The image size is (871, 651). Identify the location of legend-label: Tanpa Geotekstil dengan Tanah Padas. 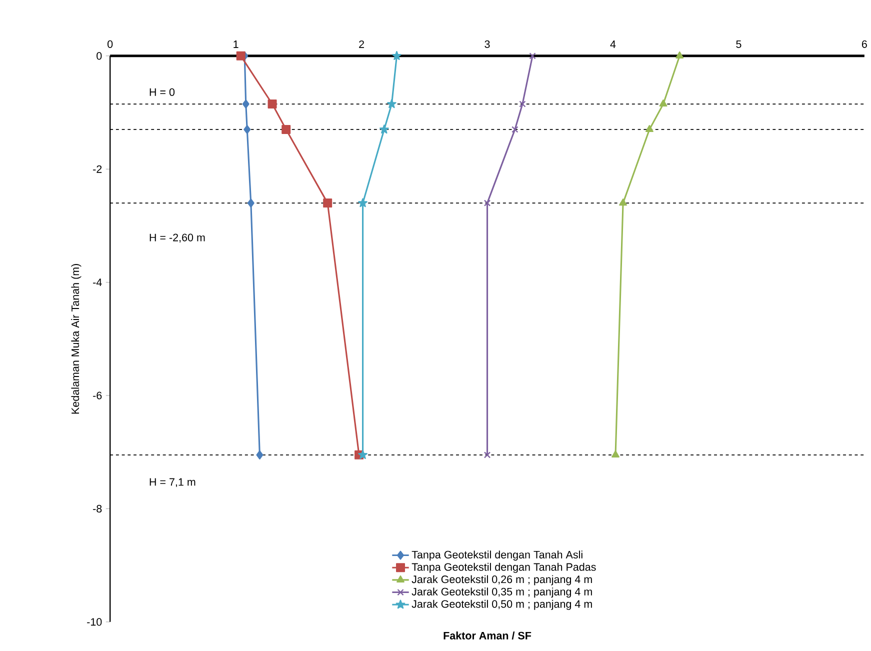
(504, 567).